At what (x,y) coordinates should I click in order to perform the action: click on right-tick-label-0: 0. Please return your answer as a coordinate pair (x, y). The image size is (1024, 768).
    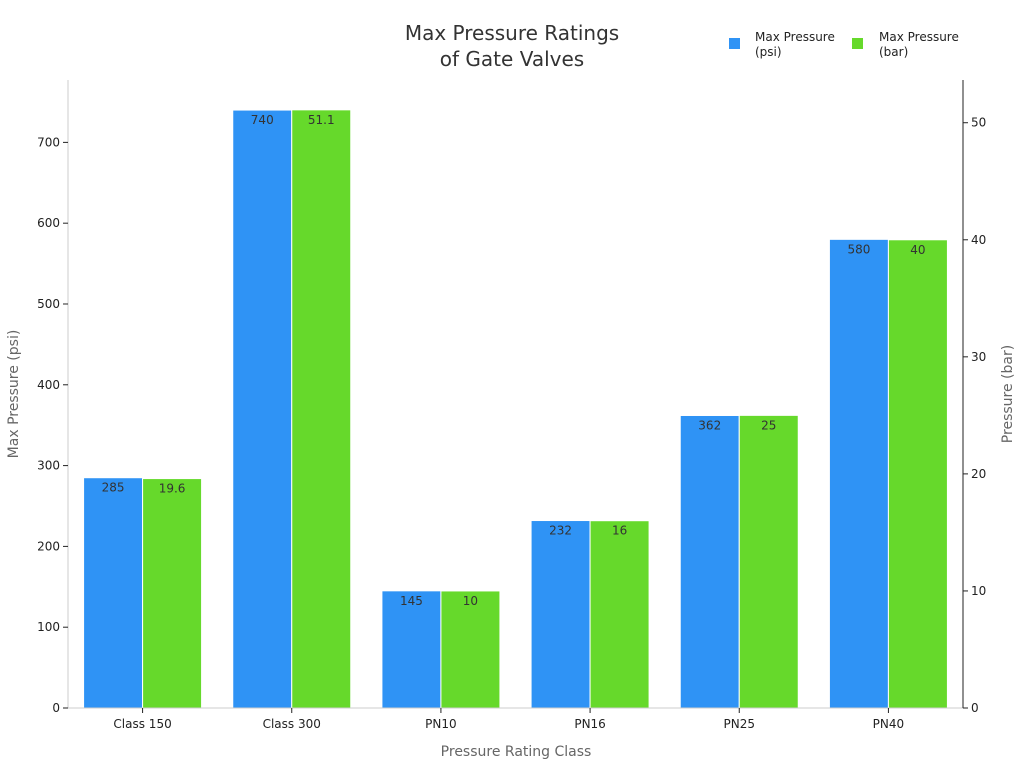
    Looking at the image, I should click on (975, 708).